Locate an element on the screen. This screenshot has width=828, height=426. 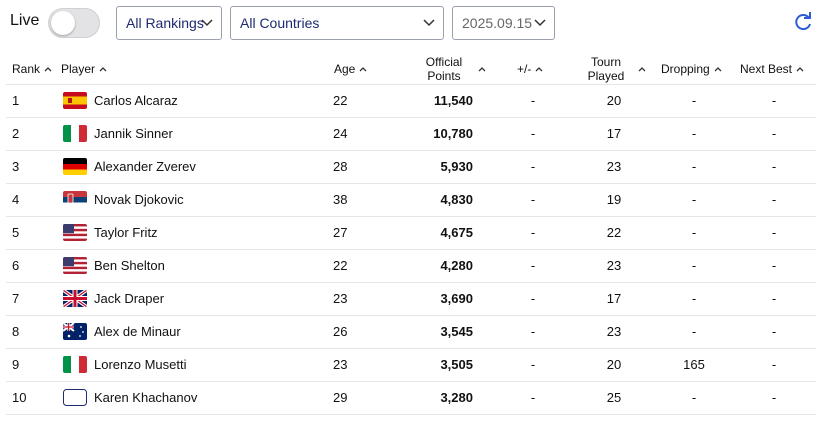
table-cell: Jack Draper is located at coordinates (129, 298).